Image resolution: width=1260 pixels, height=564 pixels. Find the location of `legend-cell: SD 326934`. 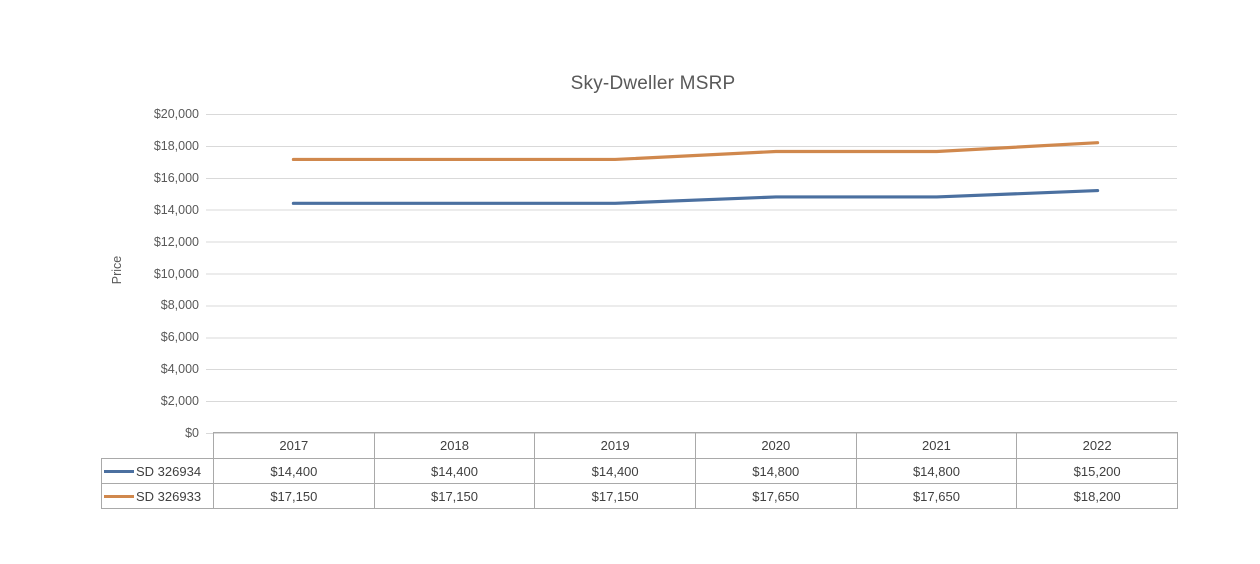

legend-cell: SD 326934 is located at coordinates (157, 471).